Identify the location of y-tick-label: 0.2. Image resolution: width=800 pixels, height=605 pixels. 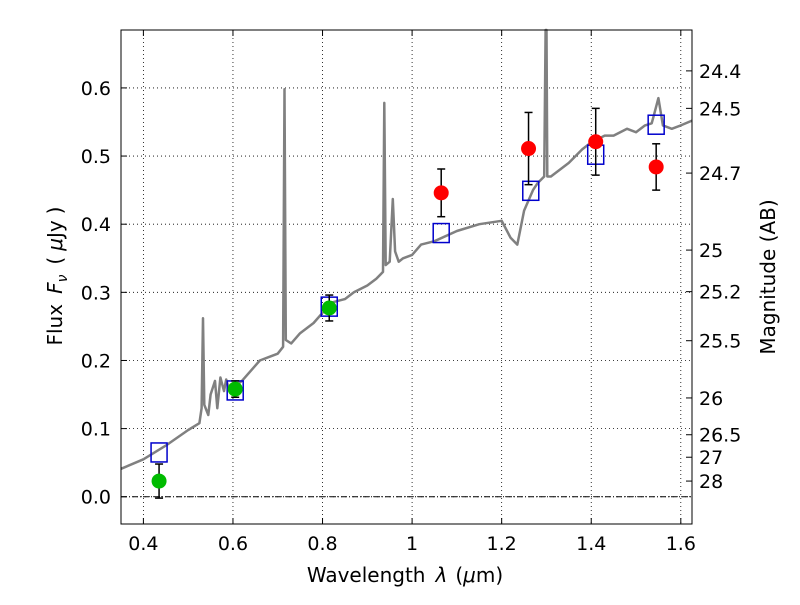
(96, 361).